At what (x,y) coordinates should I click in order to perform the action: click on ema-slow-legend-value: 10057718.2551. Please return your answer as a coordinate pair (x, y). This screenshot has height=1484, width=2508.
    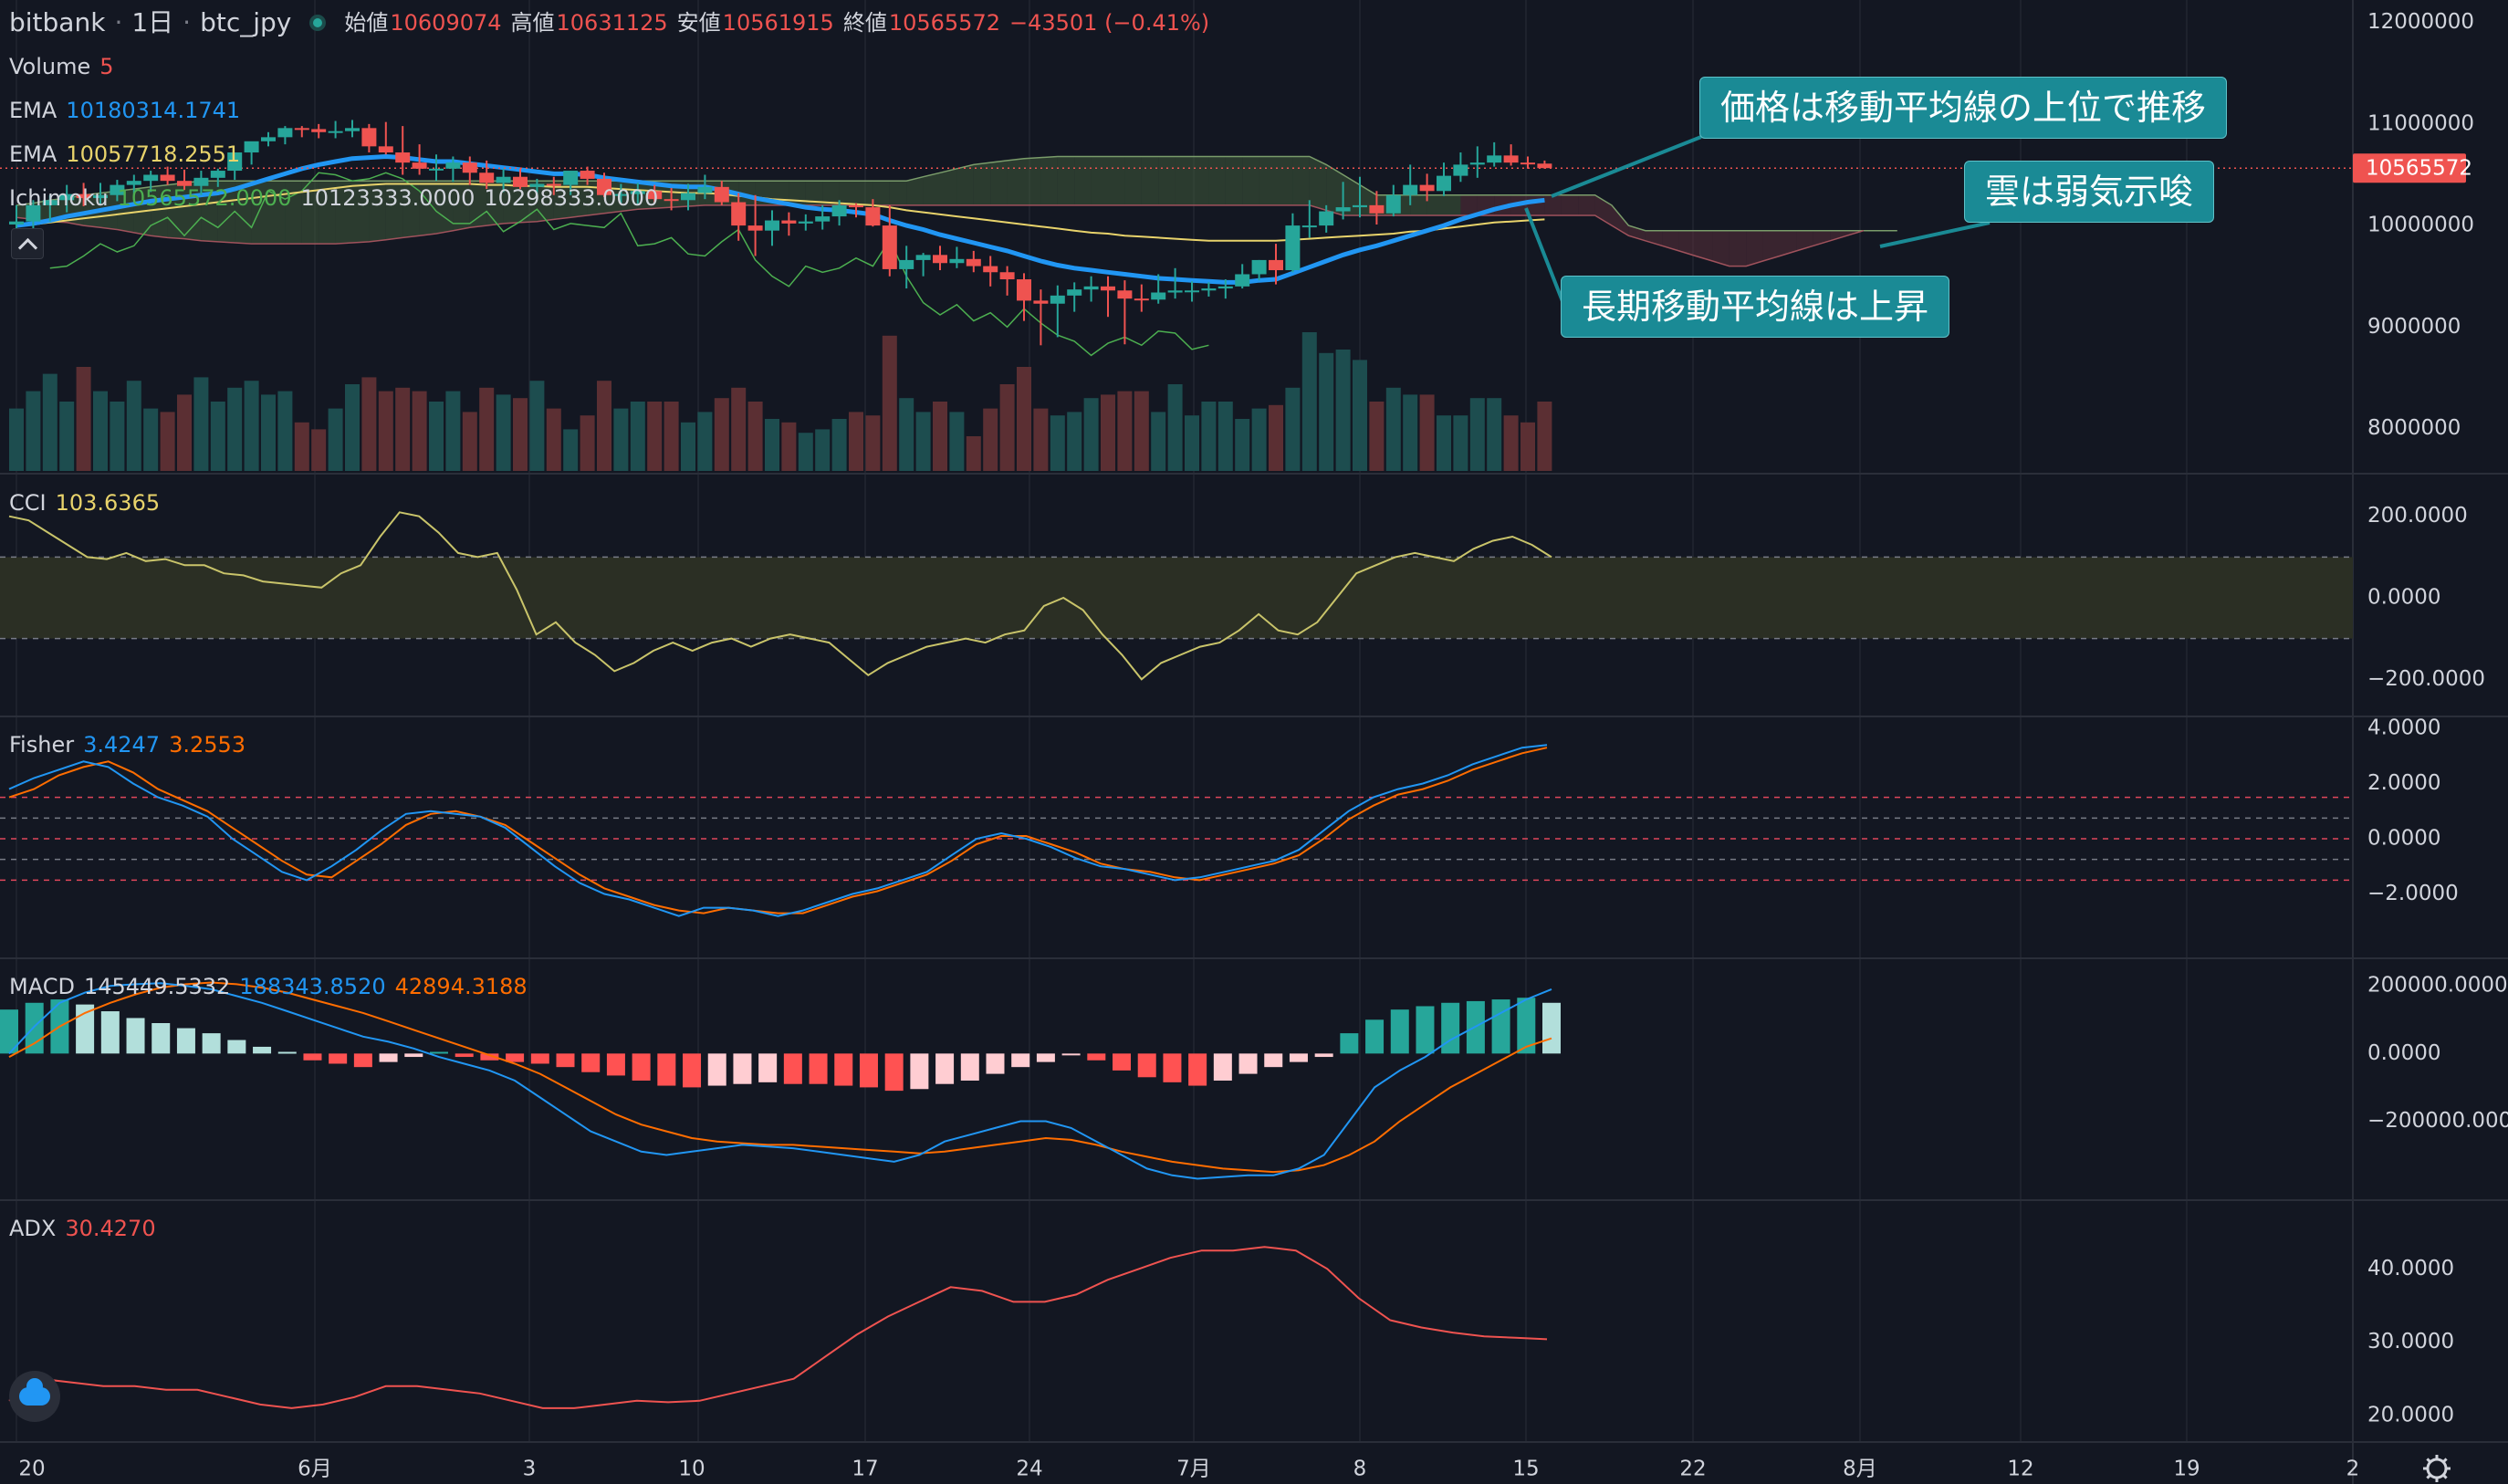
    Looking at the image, I should click on (154, 154).